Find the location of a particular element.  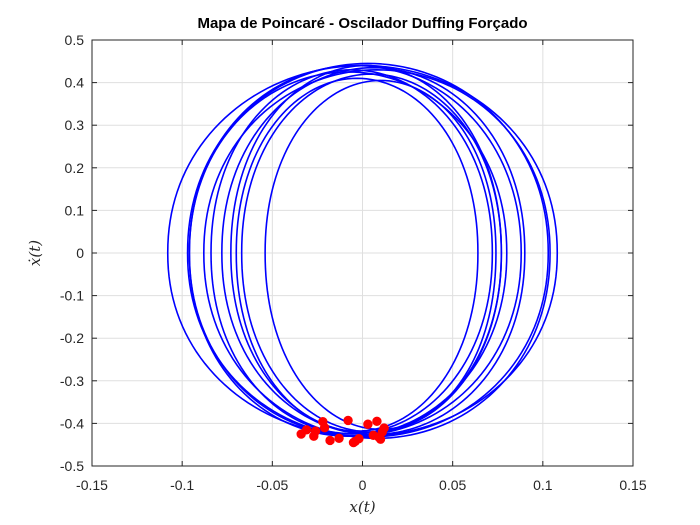

y-tick-label: -0.4 is located at coordinates (72, 423).